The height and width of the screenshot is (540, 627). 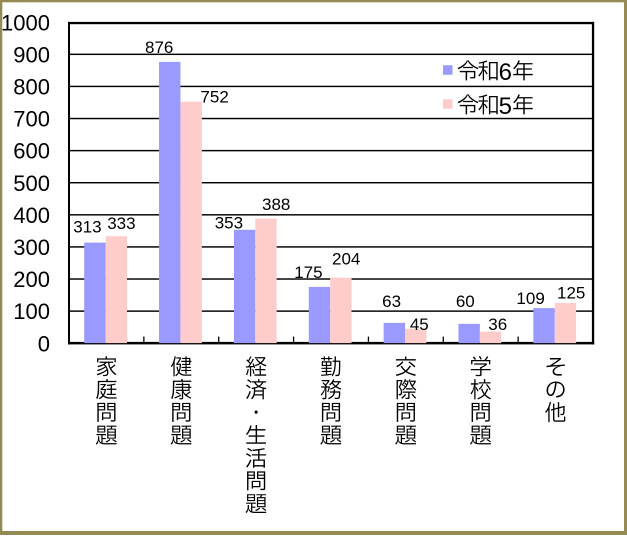 I want to click on svg-text: 876, so click(x=159, y=47).